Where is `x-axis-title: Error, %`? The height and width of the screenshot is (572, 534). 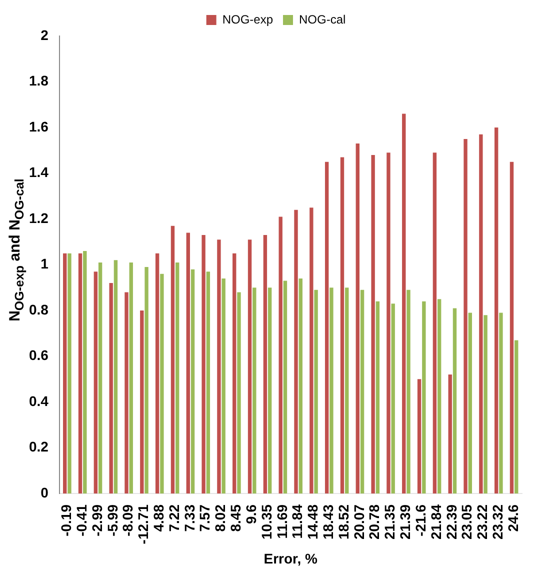
x-axis-title: Error, % is located at coordinates (291, 558).